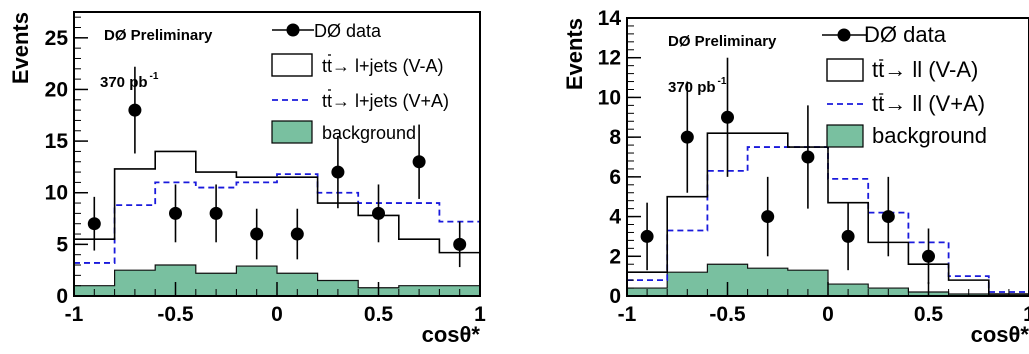 This screenshot has width=1029, height=354. I want to click on y-tick-label: 2, so click(615, 256).